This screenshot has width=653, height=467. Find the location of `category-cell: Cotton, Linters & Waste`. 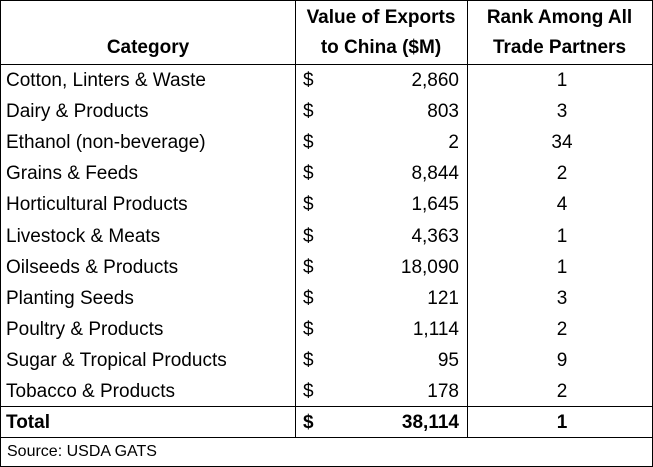

category-cell: Cotton, Linters & Waste is located at coordinates (106, 80).